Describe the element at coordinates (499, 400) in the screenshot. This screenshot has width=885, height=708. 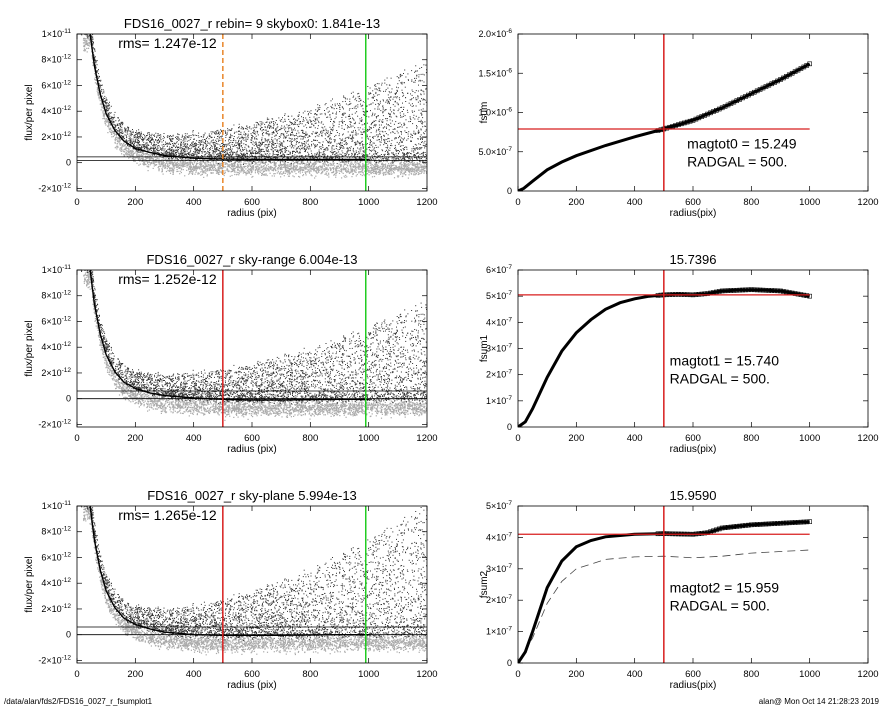
I see `ytick-label-fsum1-1: 1×10⁻⁷` at that location.